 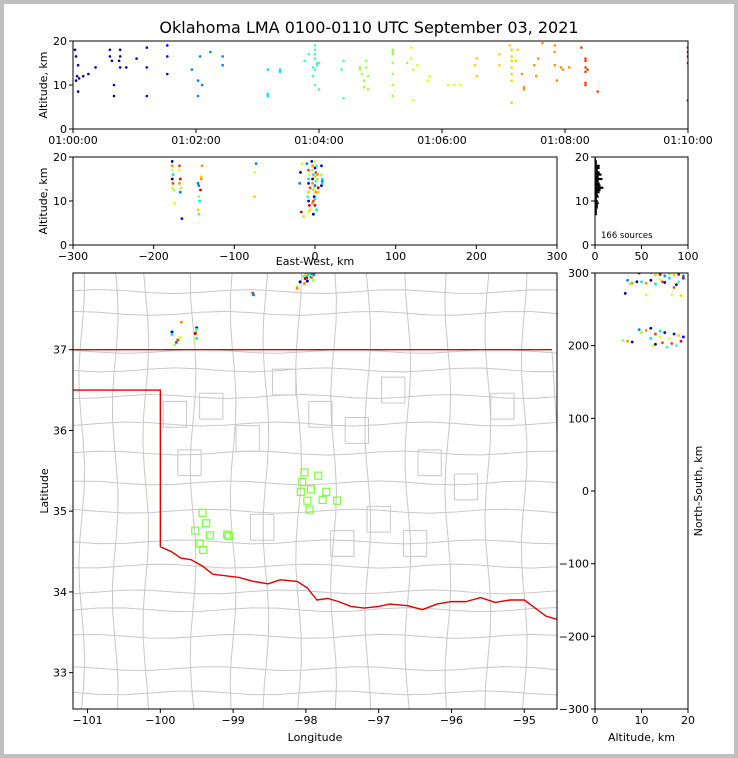 I want to click on x-tick-label: 300, so click(x=557, y=256).